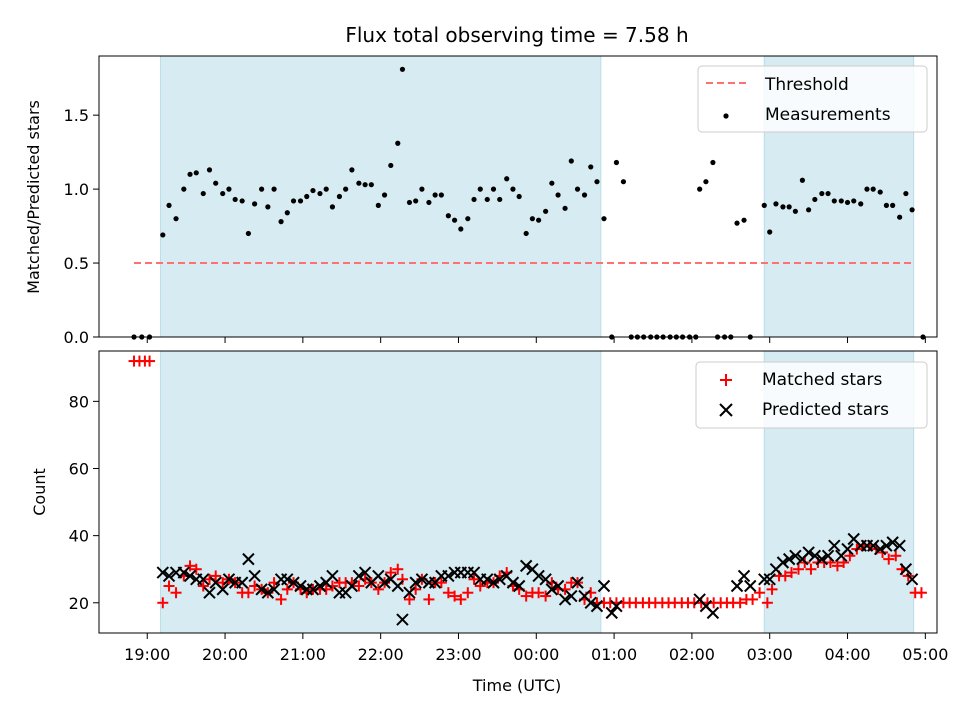 The height and width of the screenshot is (720, 960). What do you see at coordinates (770, 654) in the screenshot?
I see `x-tick-label: 03:00` at bounding box center [770, 654].